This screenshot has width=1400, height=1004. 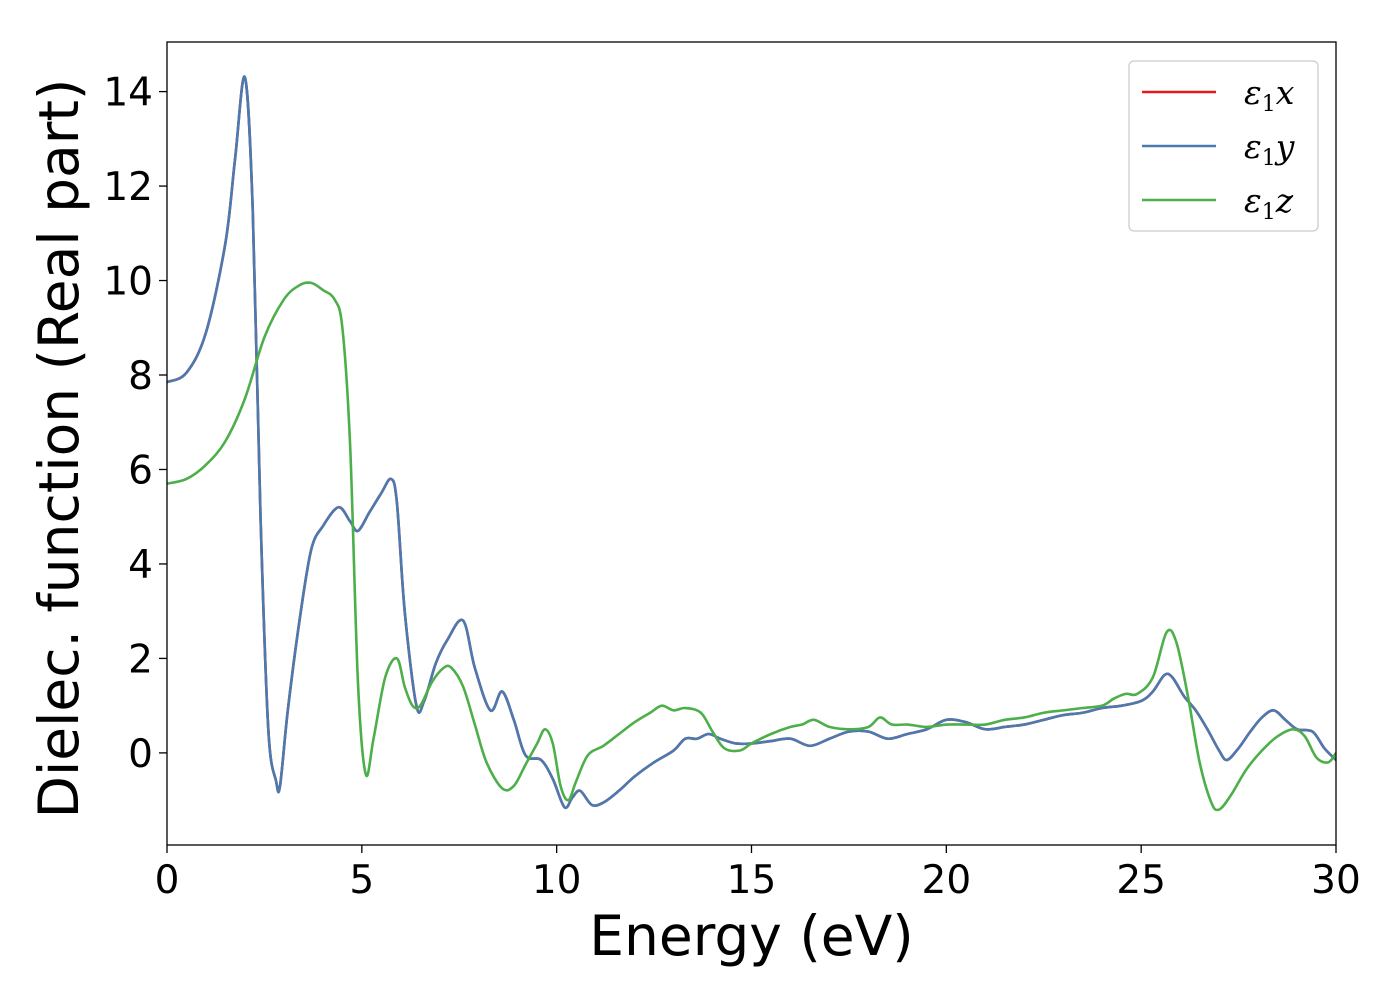 I want to click on legend-entry-z: ε1z, so click(x=1218, y=203).